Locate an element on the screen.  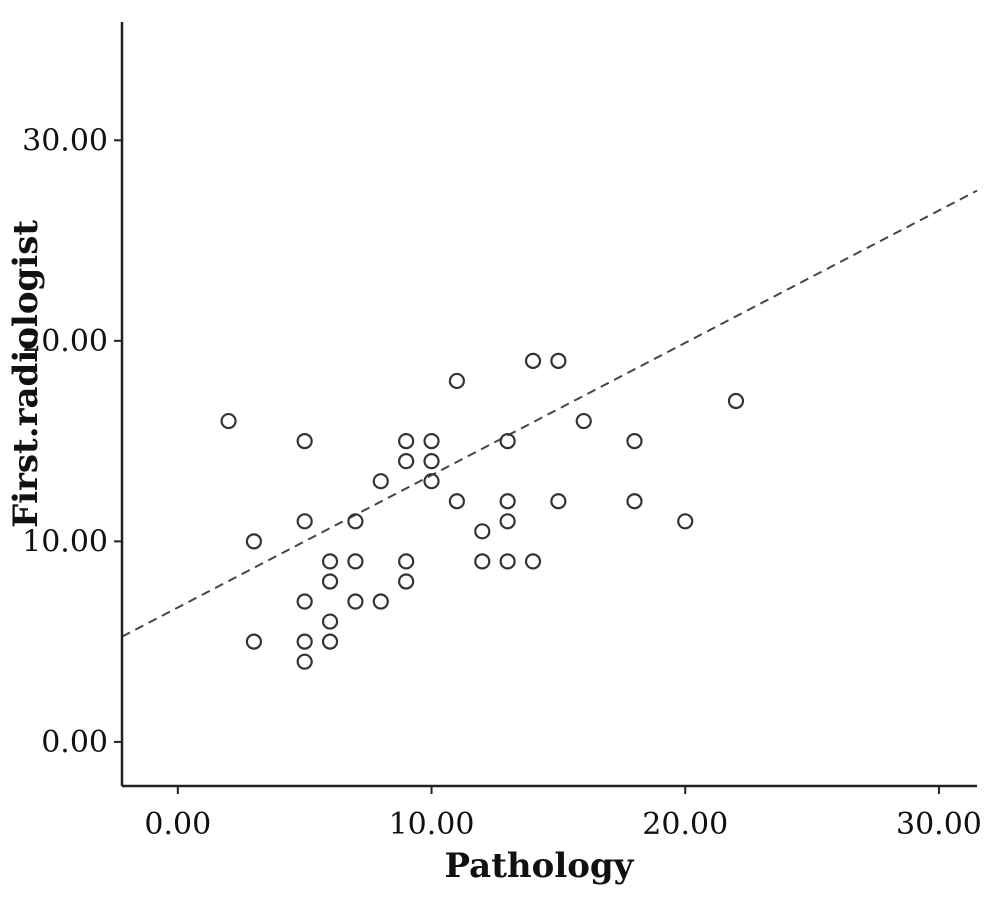
y-ticks: 0.00 10.00 20.00 30.00 is located at coordinates (72, 441).